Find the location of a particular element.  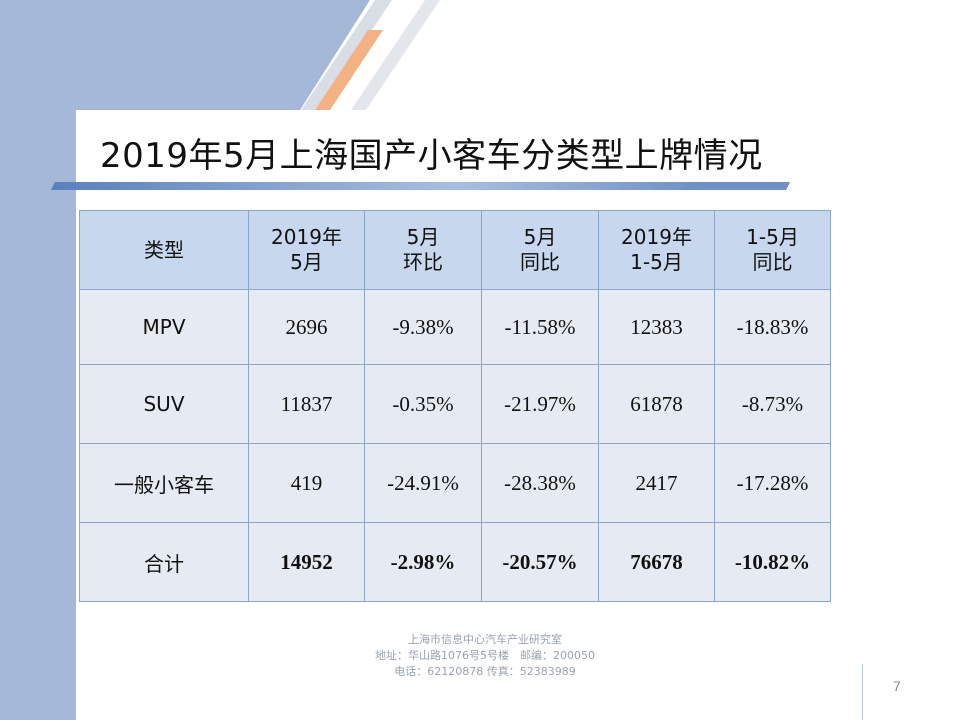

cell-may-units: 11837 is located at coordinates (306, 404).